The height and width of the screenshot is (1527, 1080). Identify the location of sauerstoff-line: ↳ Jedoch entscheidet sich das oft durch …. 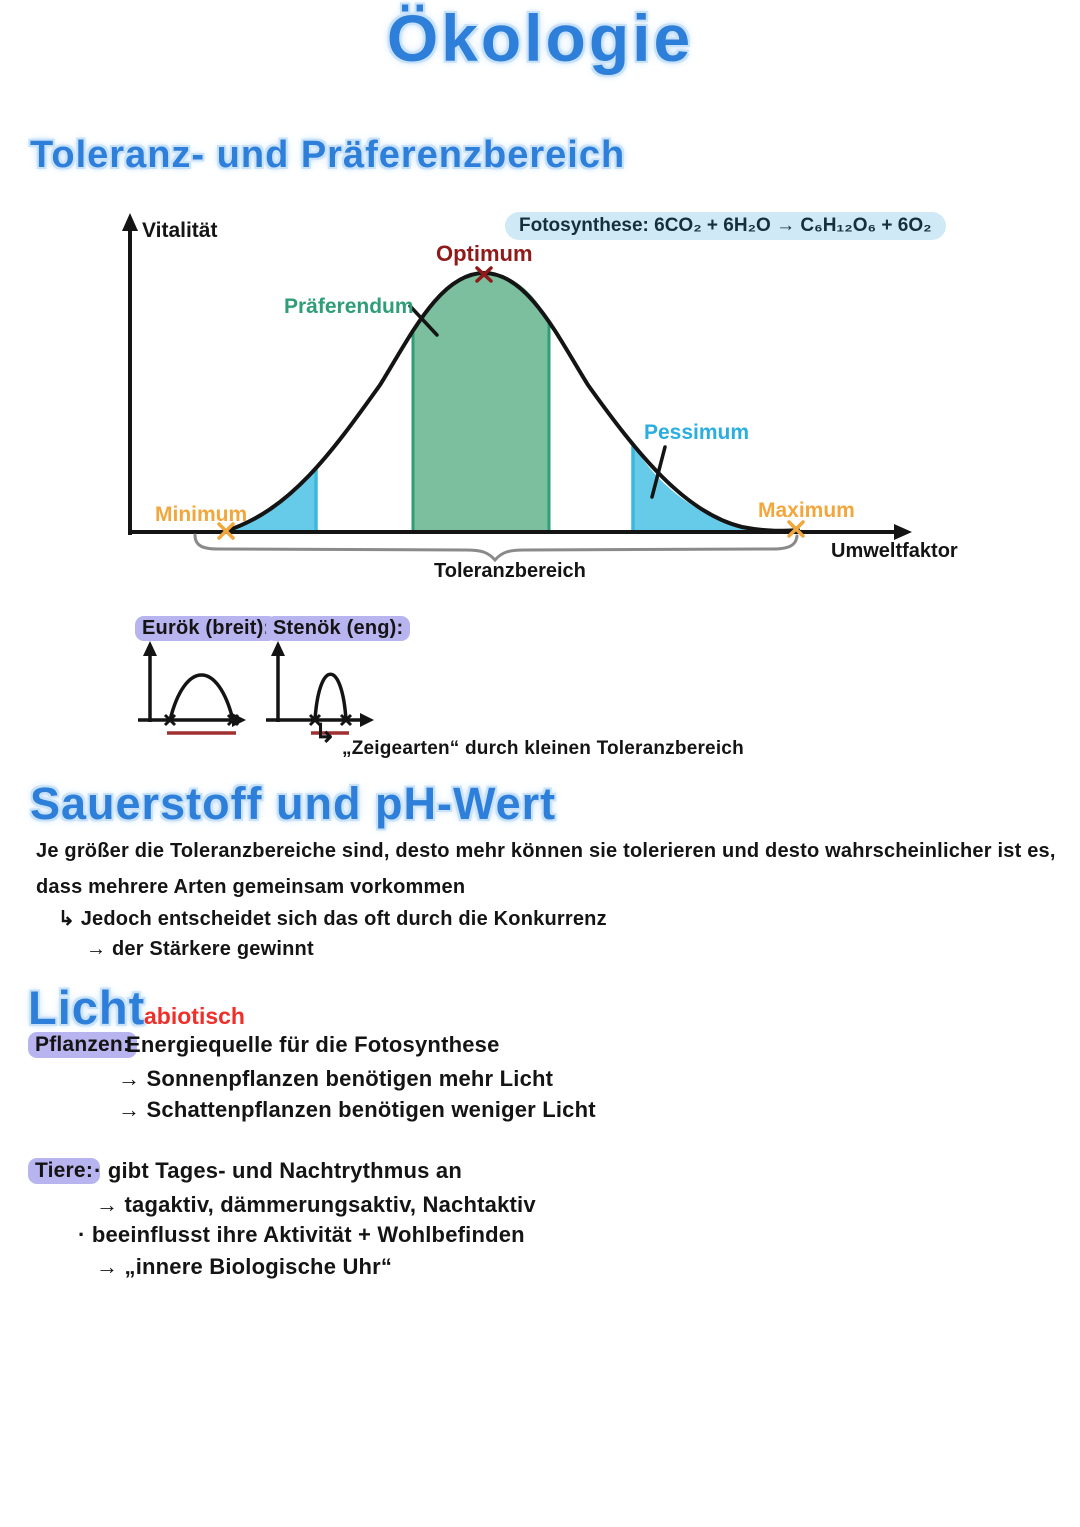
(332, 919).